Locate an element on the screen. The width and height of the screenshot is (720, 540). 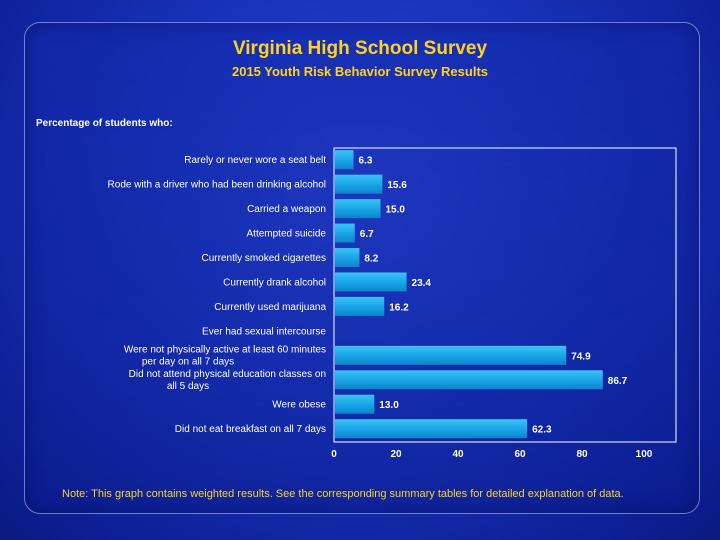
category-label: Did not eat breakfast on all 7 days is located at coordinates (250, 429).